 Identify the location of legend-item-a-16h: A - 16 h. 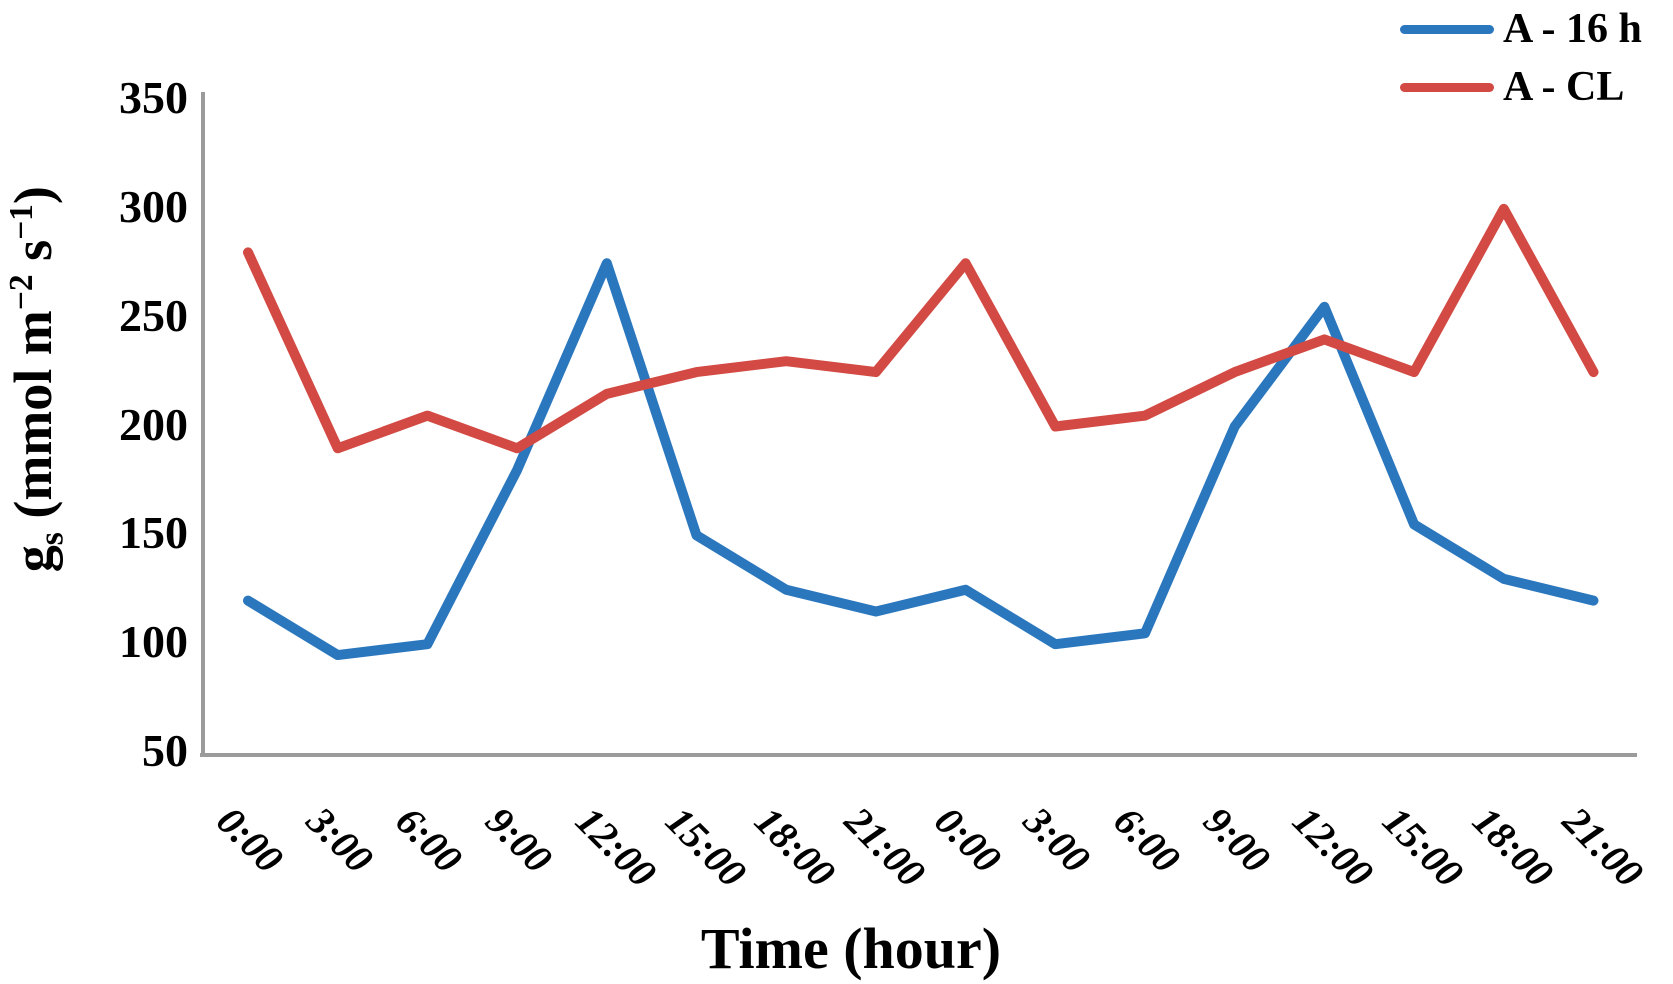
(1521, 29).